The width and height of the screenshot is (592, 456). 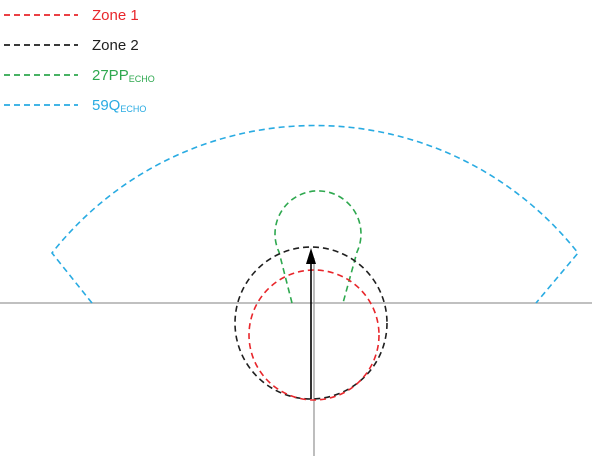 I want to click on legend-swatch-59q-echo, so click(x=41, y=105).